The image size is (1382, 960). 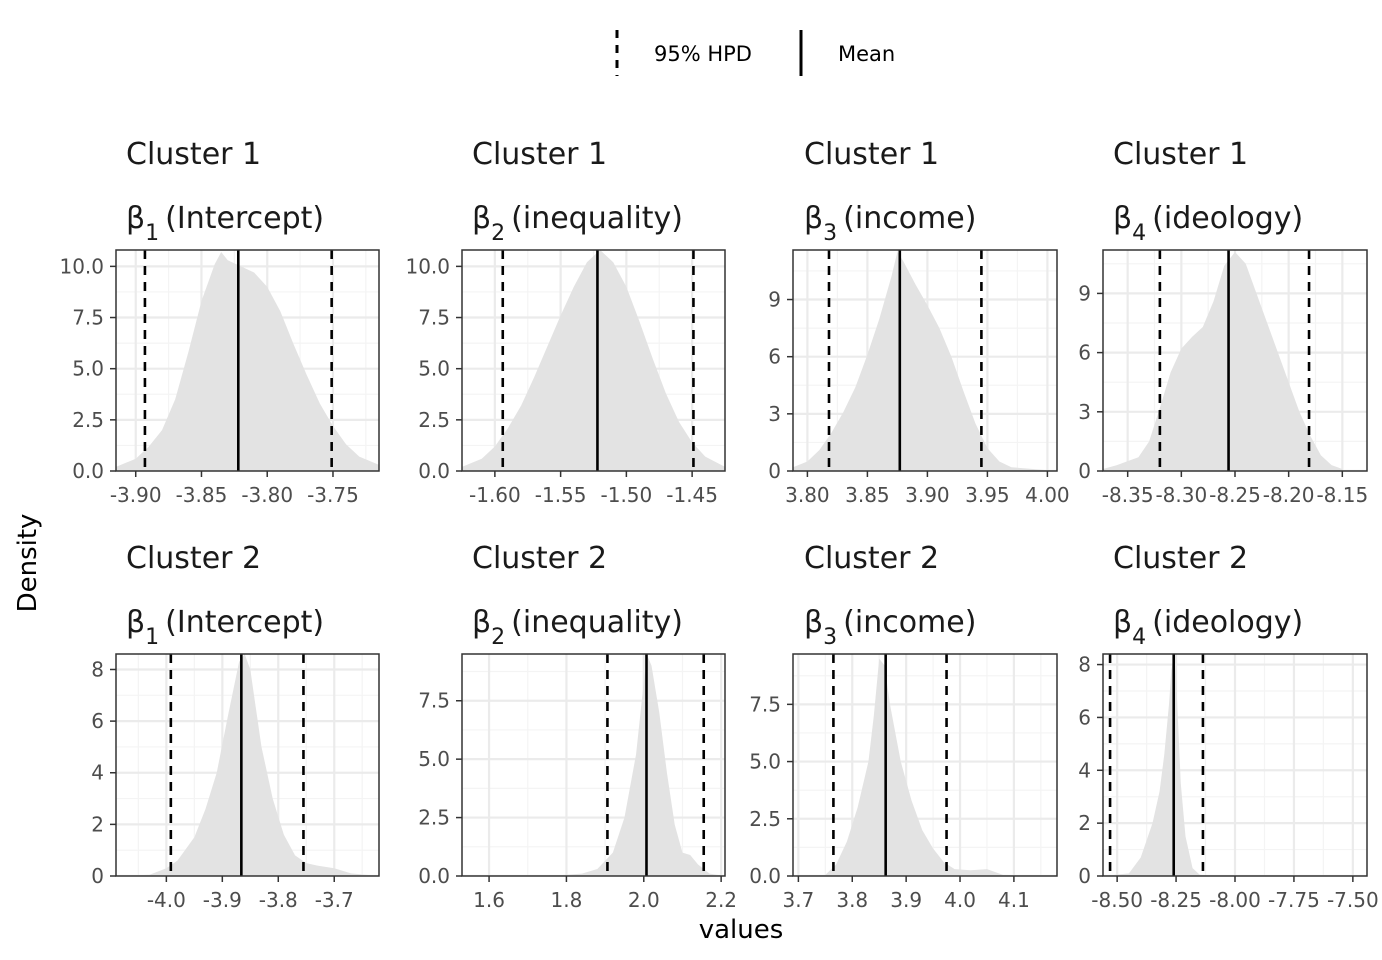 I want to click on panel-param: β4 (ideology), so click(x=1208, y=627).